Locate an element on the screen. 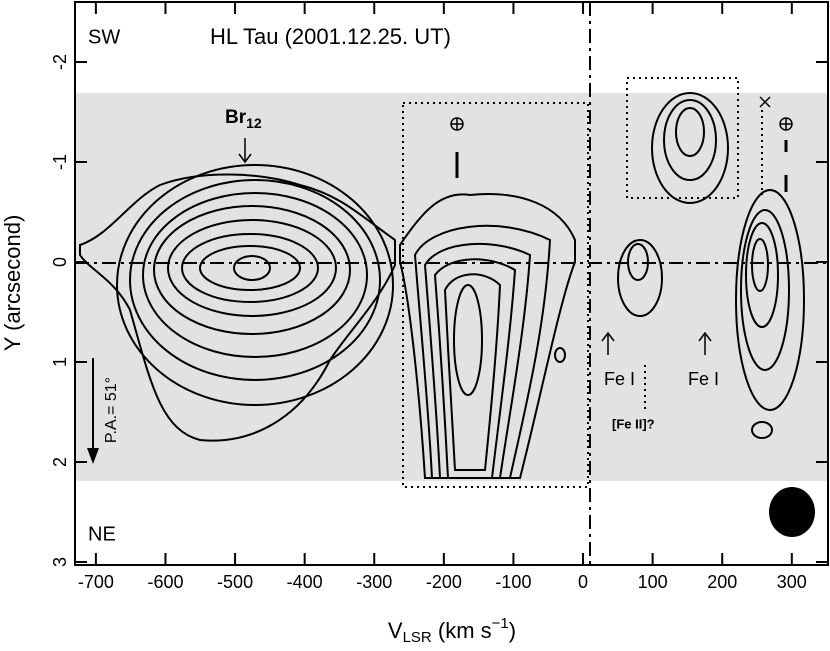 The width and height of the screenshot is (830, 651). x-tick-label: -200 is located at coordinates (444, 582).